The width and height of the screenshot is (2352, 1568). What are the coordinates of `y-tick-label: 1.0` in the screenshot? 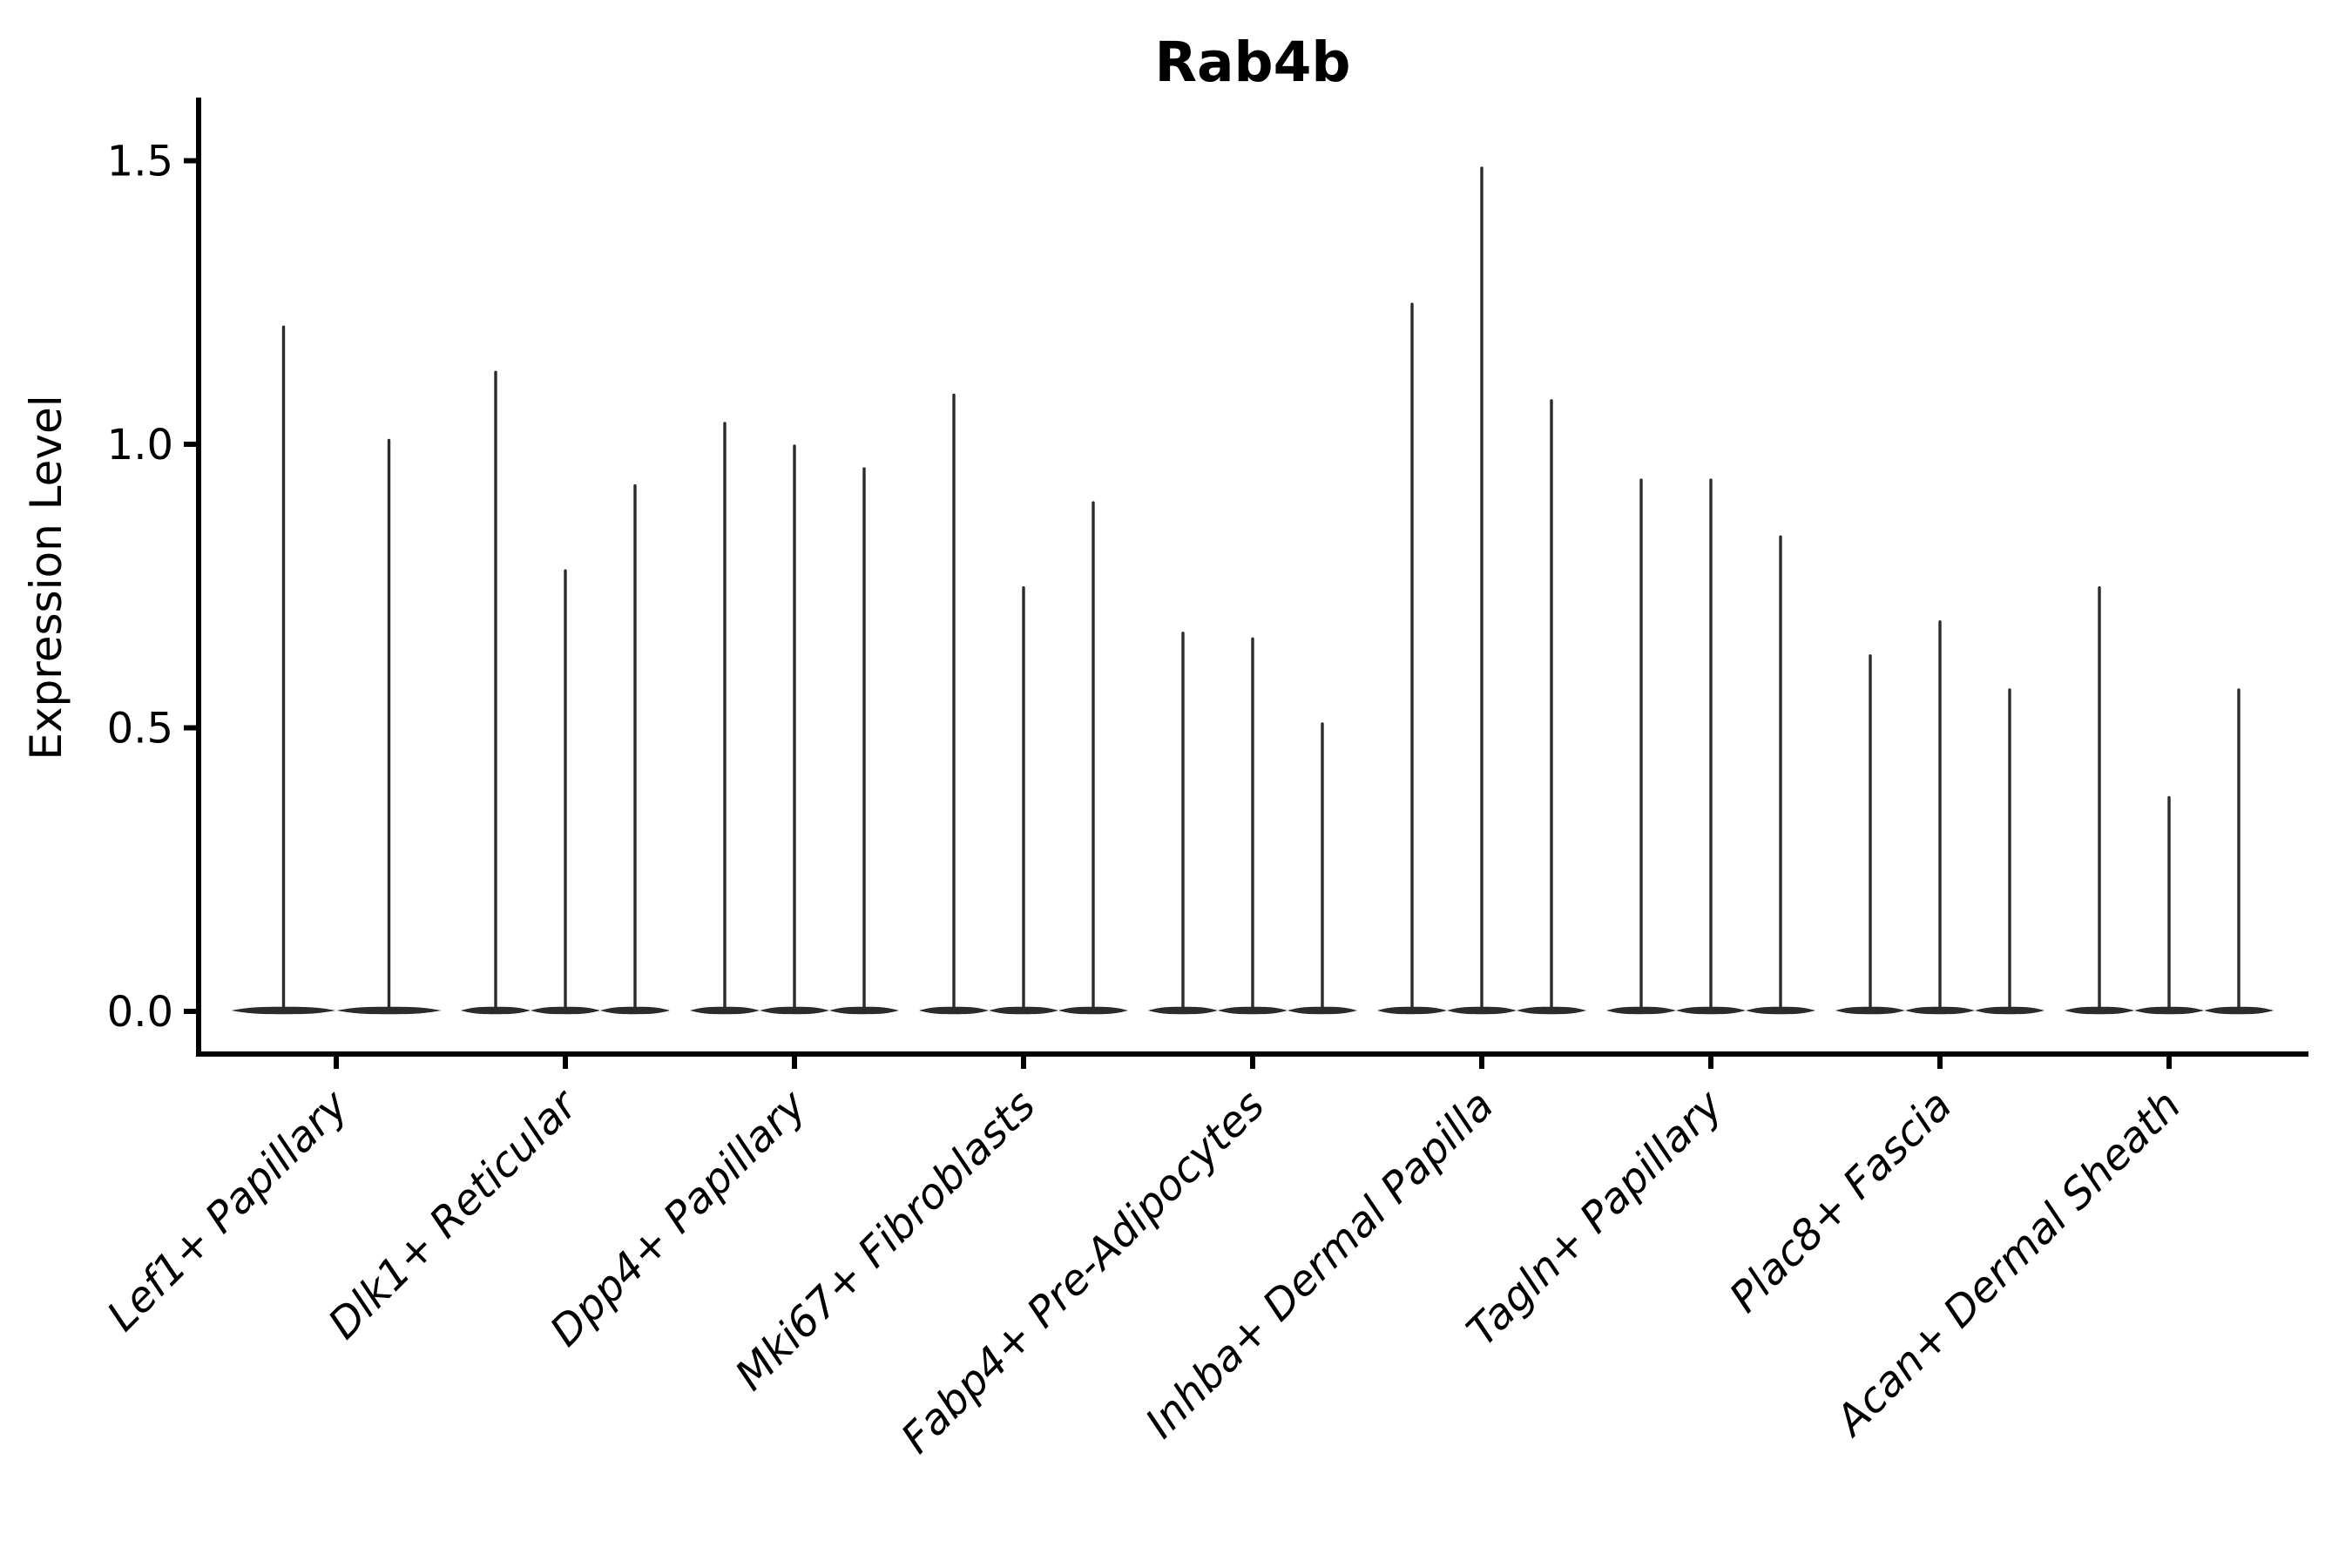 It's located at (140, 445).